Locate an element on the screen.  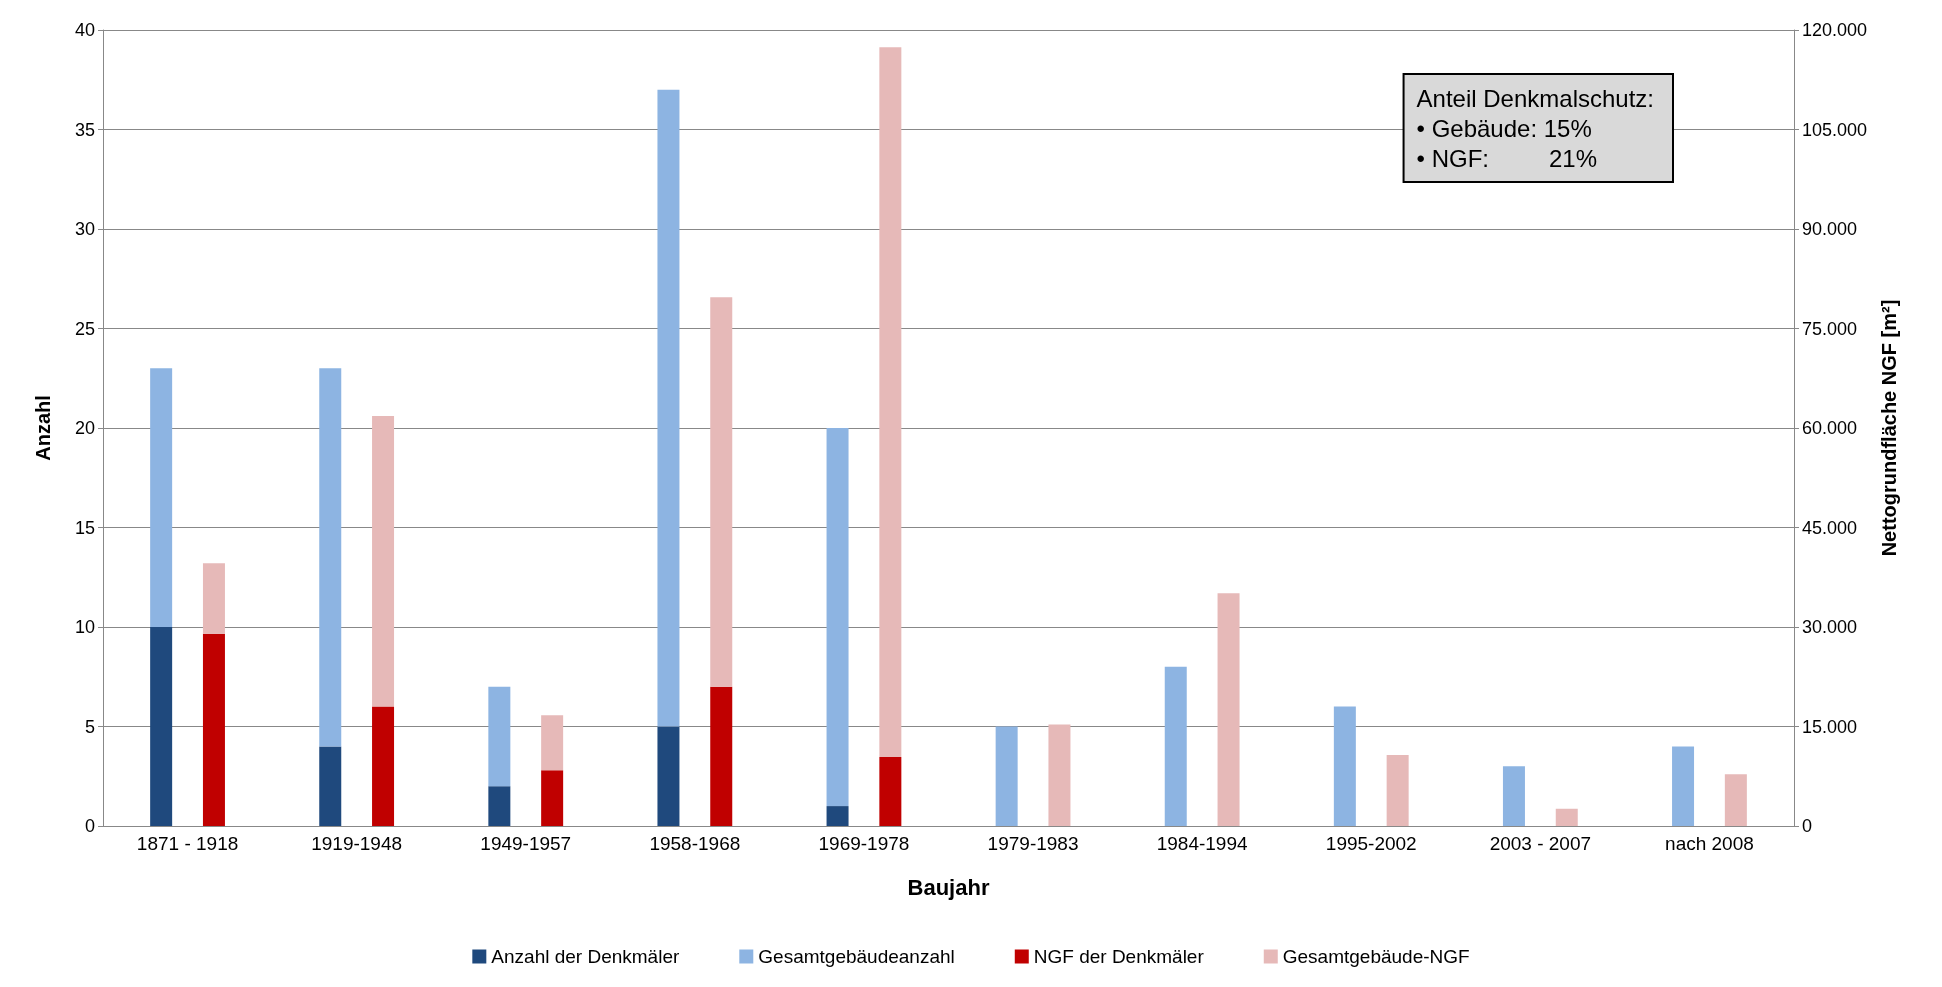
y-tick-label: 0 is located at coordinates (89, 826).